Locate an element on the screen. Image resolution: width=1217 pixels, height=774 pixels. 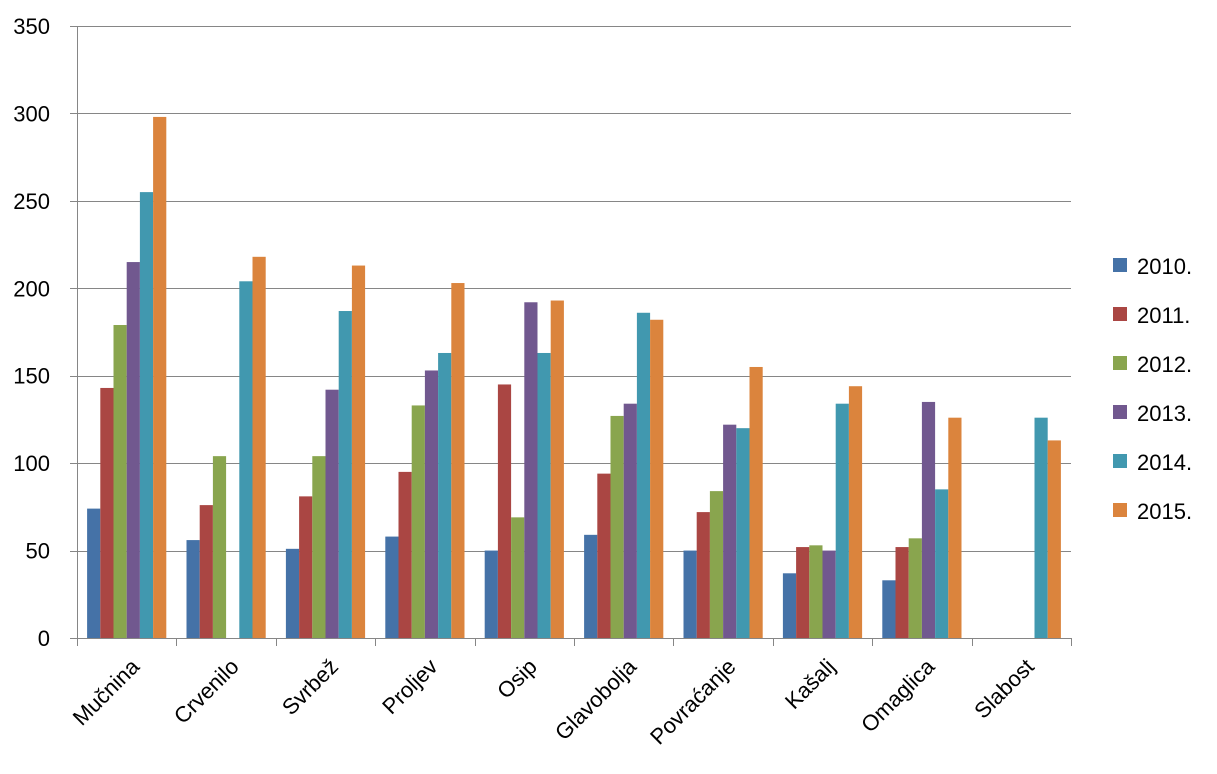
y-tick-label: 150 is located at coordinates (31, 376).